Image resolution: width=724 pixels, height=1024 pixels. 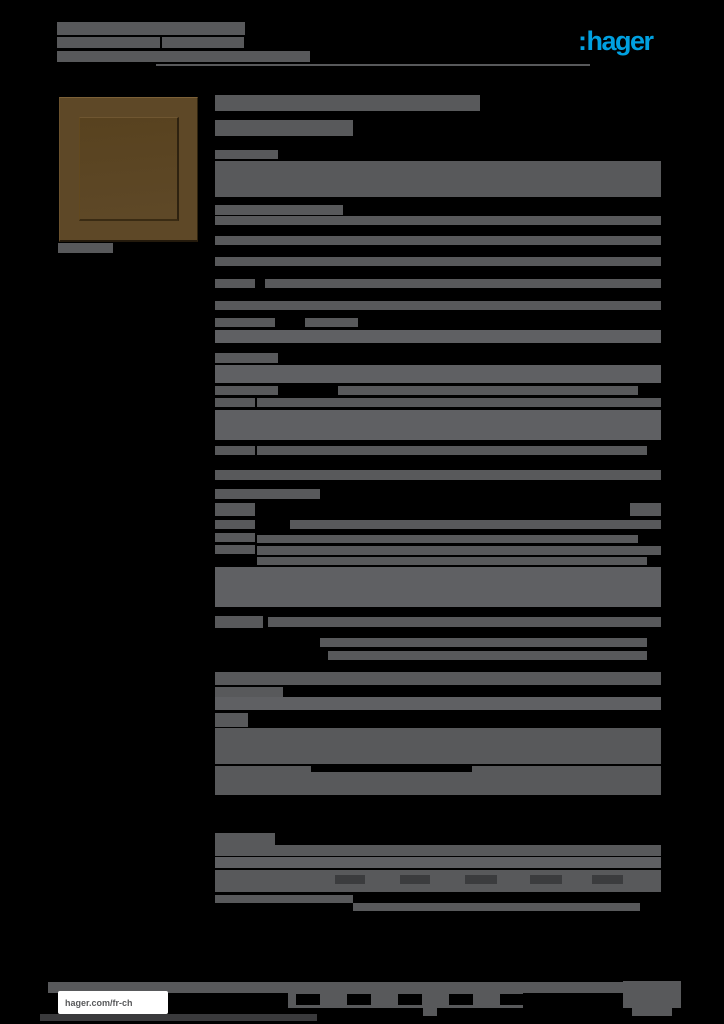 I want to click on switch-rocker, so click(x=129, y=169).